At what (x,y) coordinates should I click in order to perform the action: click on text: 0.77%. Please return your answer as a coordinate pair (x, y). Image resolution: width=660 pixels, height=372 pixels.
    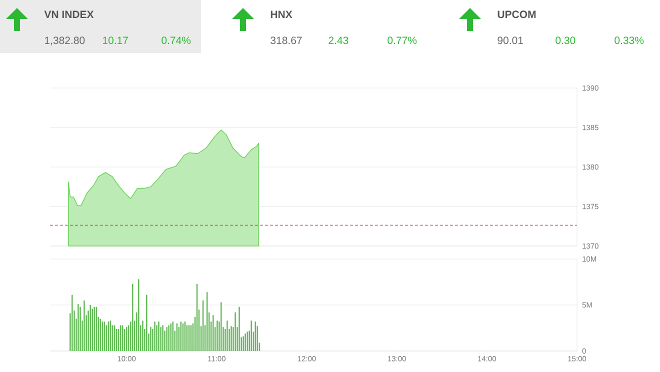
    Looking at the image, I should click on (402, 40).